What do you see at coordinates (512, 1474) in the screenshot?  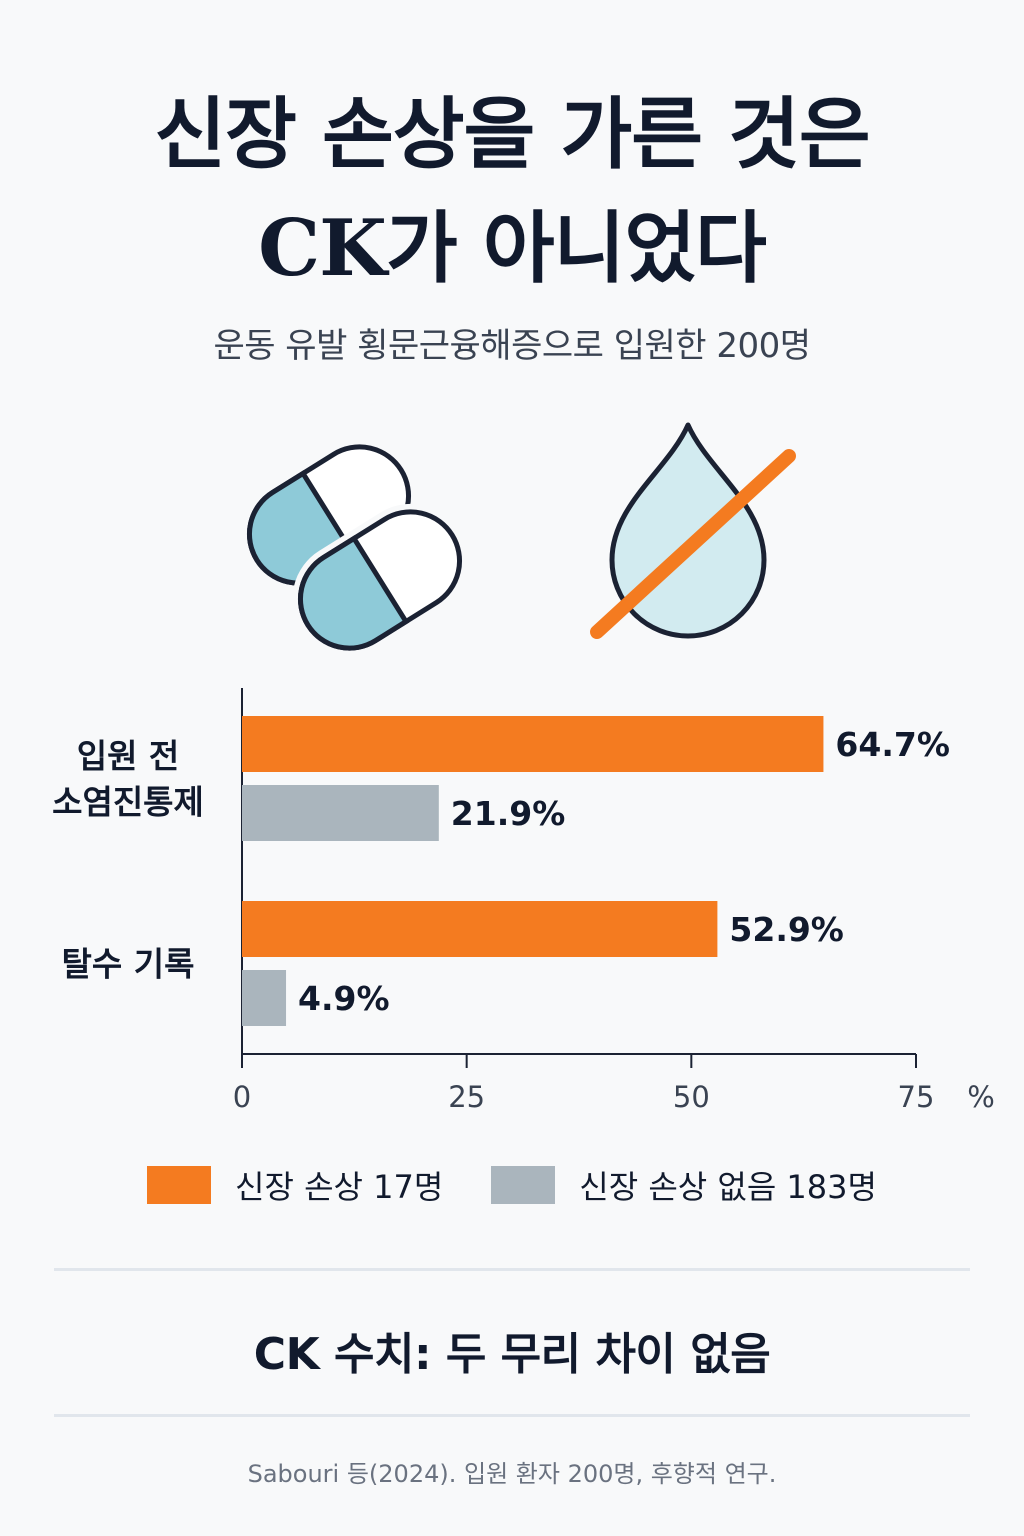 I see `source-citation: Sabouri 등(2024). 입원 환자 200명, 후향적 연구.` at bounding box center [512, 1474].